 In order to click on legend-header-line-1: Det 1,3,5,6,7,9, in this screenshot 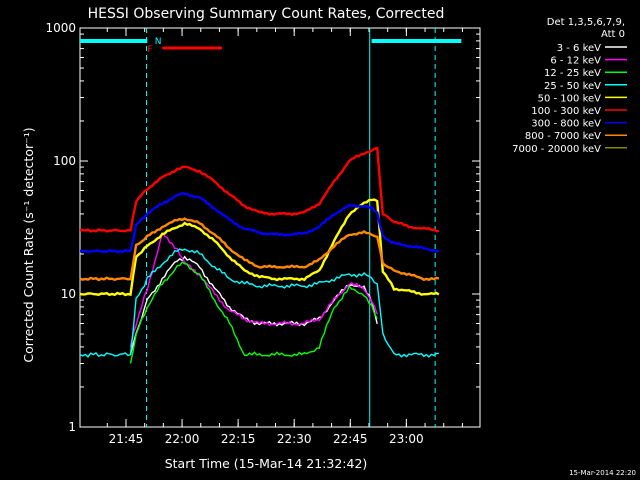, I will do `click(586, 22)`.